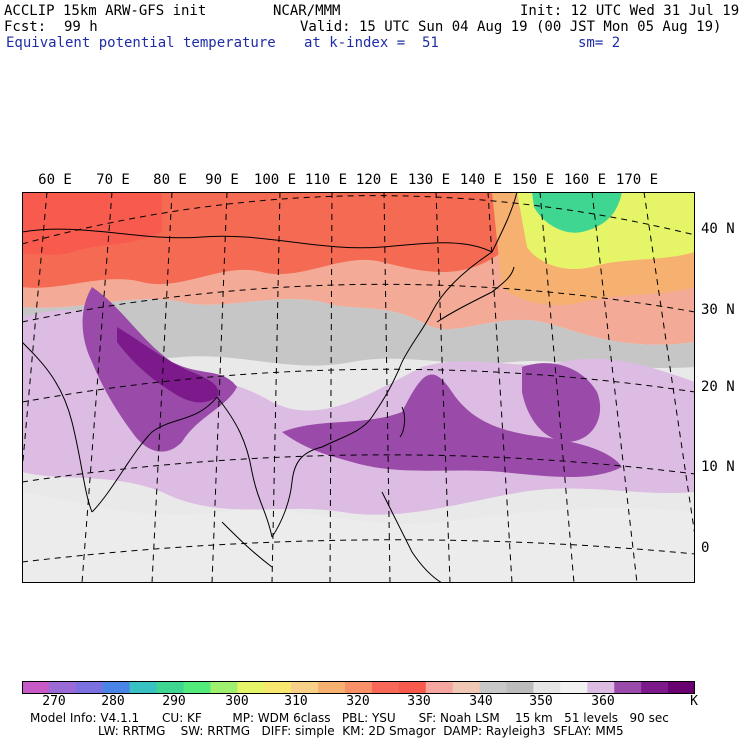 Image resolution: width=740 pixels, height=740 pixels. What do you see at coordinates (377, 180) in the screenshot?
I see `lon-label-120e: 120 E` at bounding box center [377, 180].